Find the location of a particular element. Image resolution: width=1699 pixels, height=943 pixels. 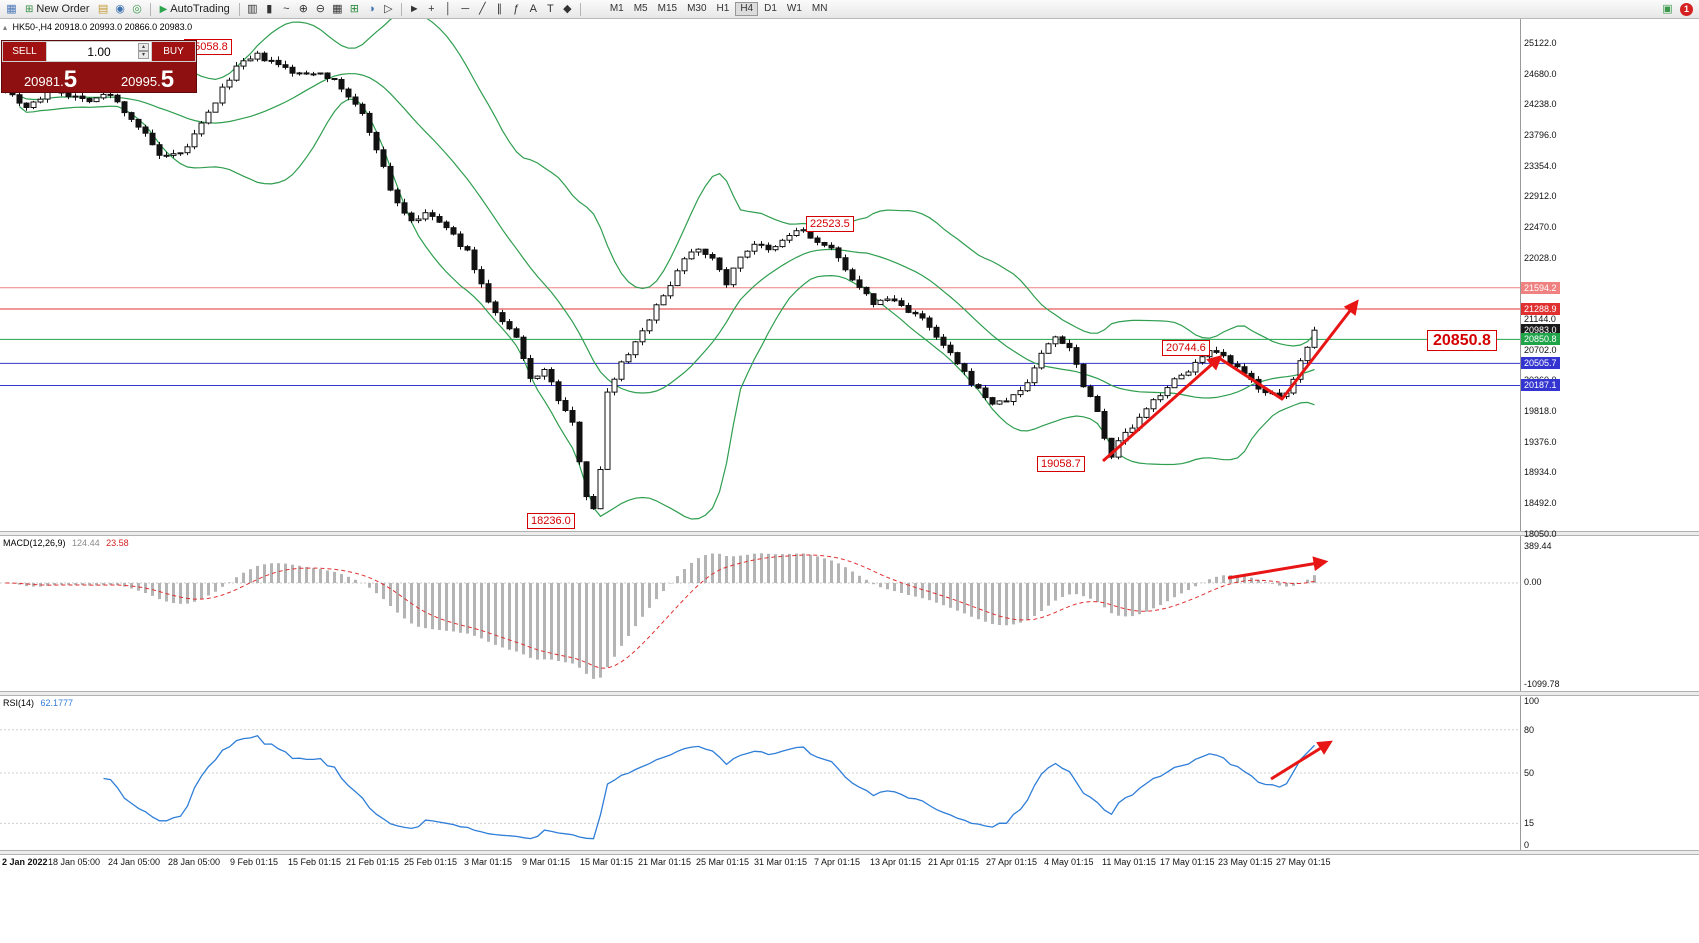

autotrading-label: AutoTrading is located at coordinates (200, 9).